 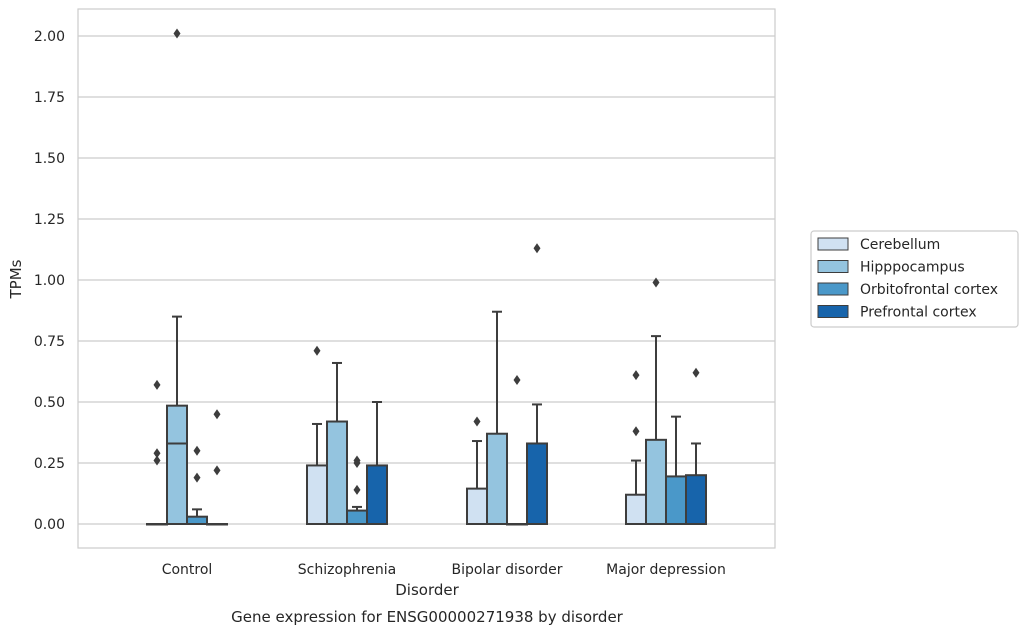 I want to click on x-tick-label: Control, so click(x=187, y=570).